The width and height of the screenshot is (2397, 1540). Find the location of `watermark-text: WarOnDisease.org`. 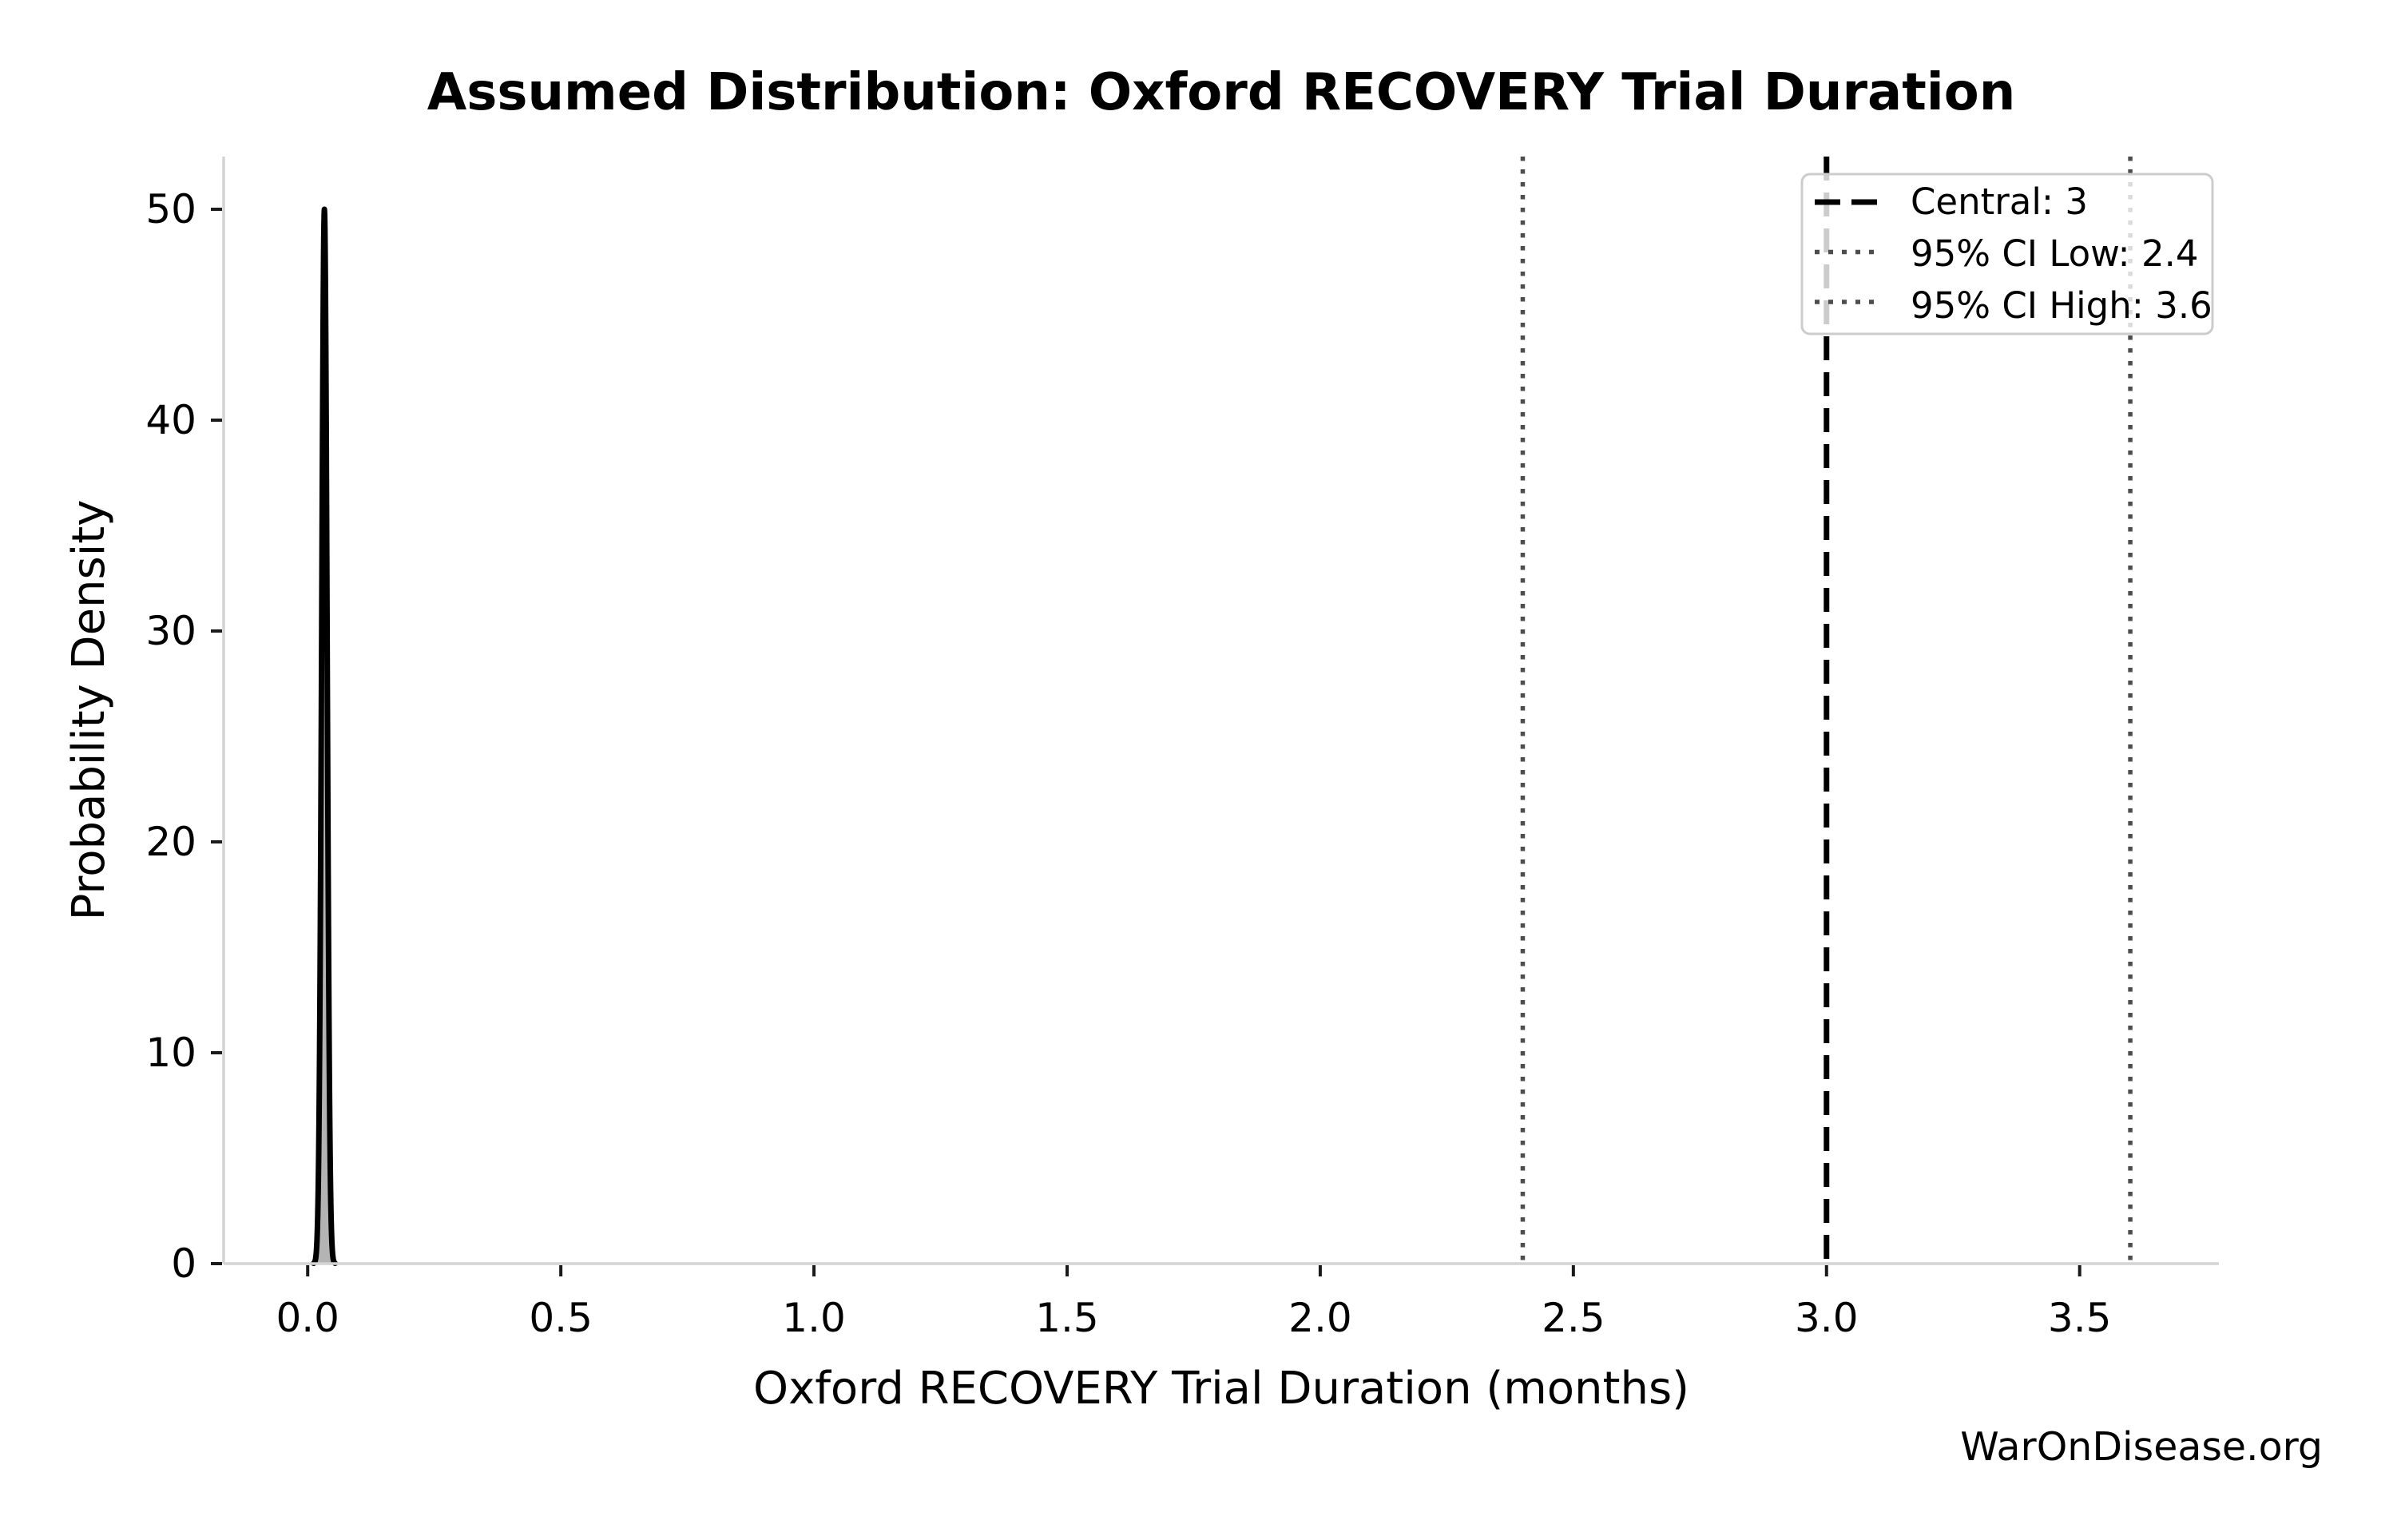

watermark-text: WarOnDisease.org is located at coordinates (2141, 1447).